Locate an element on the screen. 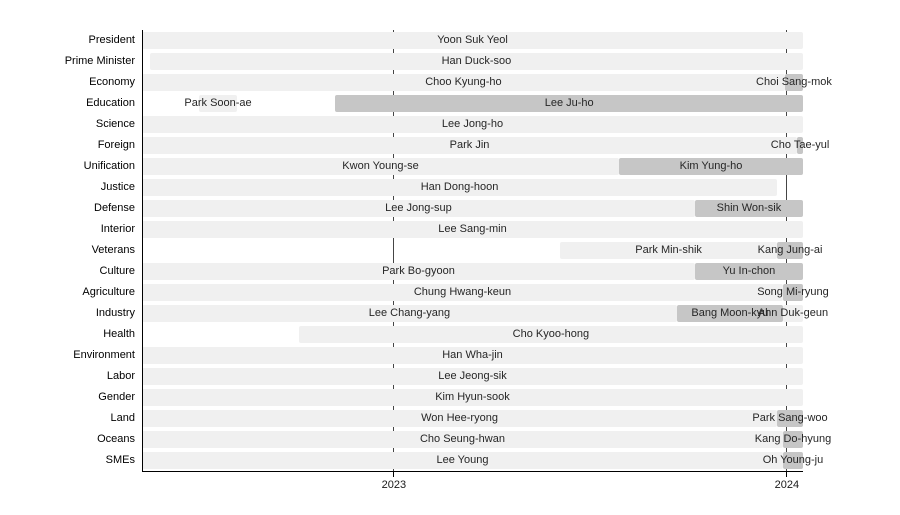  gantt-bar-label: Cho Kyoo-hong is located at coordinates (551, 334).